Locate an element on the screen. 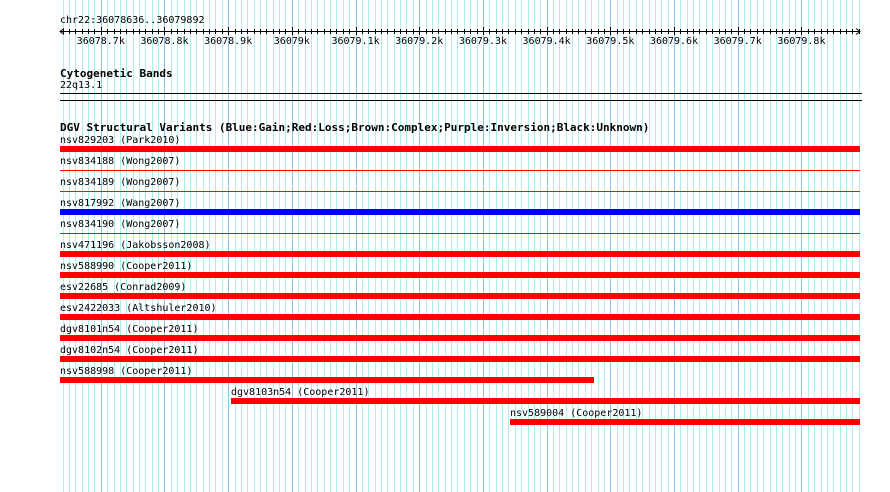 The height and width of the screenshot is (492, 890). variant-bar-gain is located at coordinates (460, 212).